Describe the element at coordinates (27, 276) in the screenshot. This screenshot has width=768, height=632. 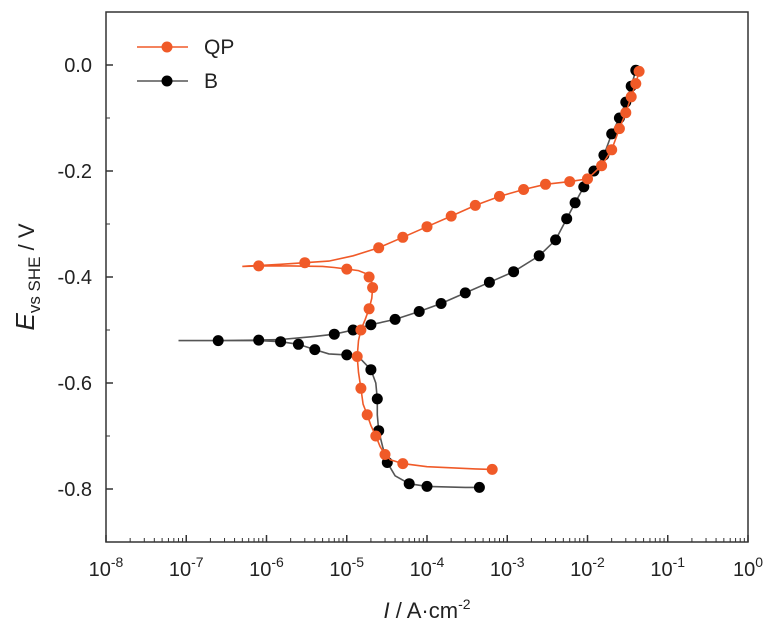
I see `y-axis-title: Evs SHE / V` at that location.